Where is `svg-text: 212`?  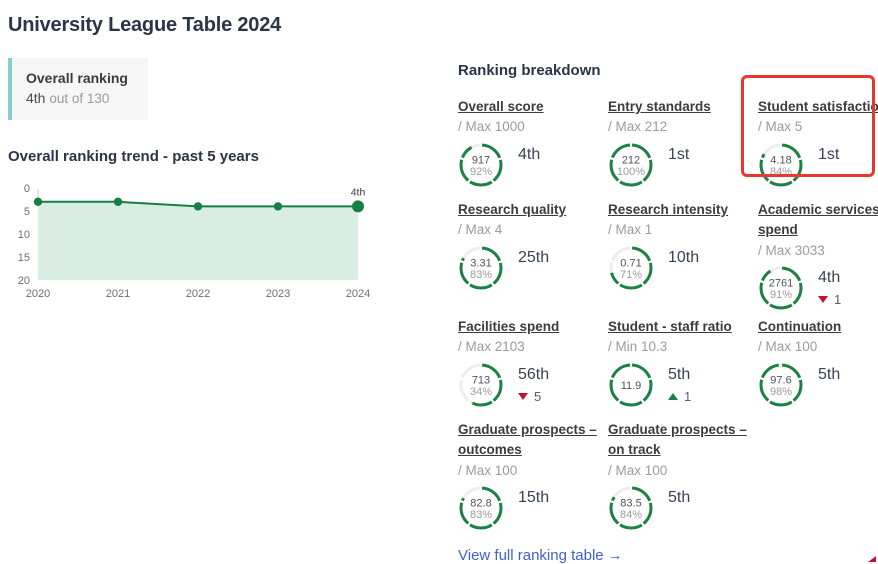
svg-text: 212 is located at coordinates (631, 160).